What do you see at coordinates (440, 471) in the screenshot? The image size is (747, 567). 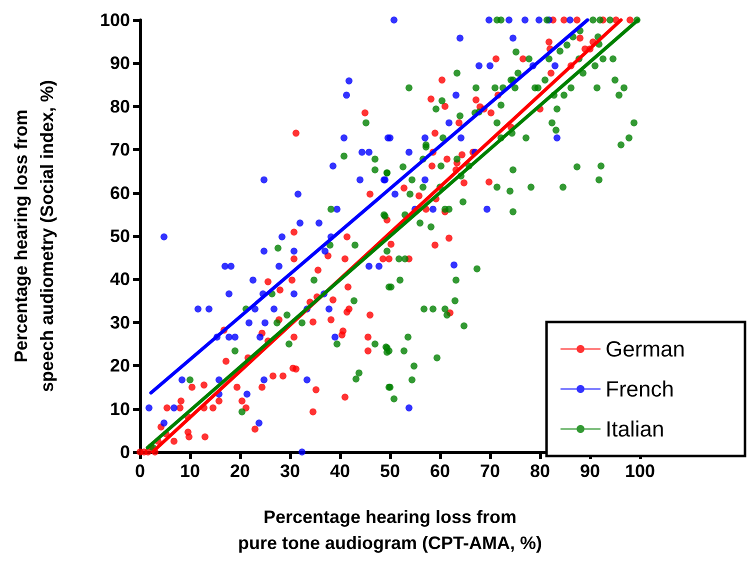 I see `x-tick-label: 60` at bounding box center [440, 471].